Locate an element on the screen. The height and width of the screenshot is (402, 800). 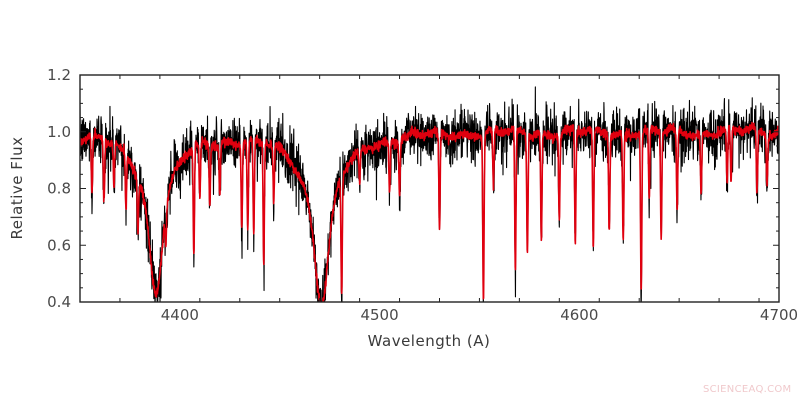
watermark: SCIENCEAQ.COM is located at coordinates (747, 389).